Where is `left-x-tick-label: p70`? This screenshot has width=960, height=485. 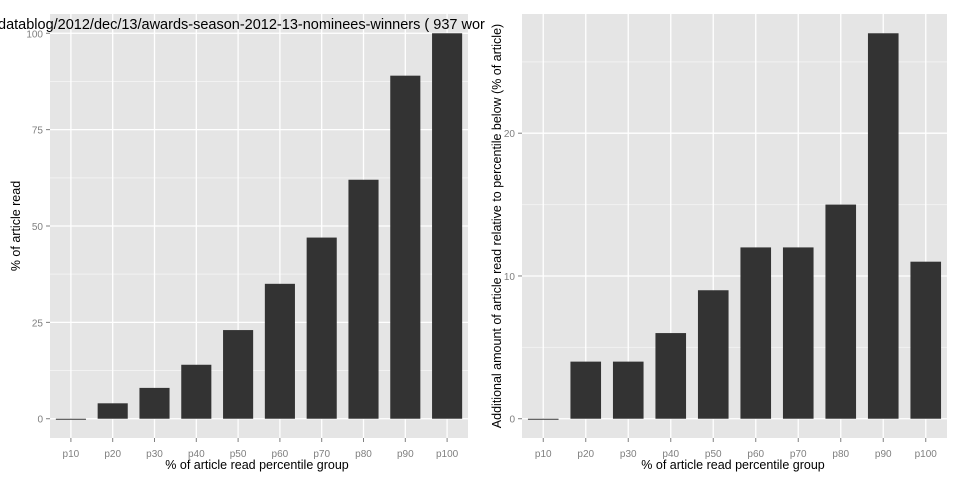
left-x-tick-label: p70 is located at coordinates (321, 454).